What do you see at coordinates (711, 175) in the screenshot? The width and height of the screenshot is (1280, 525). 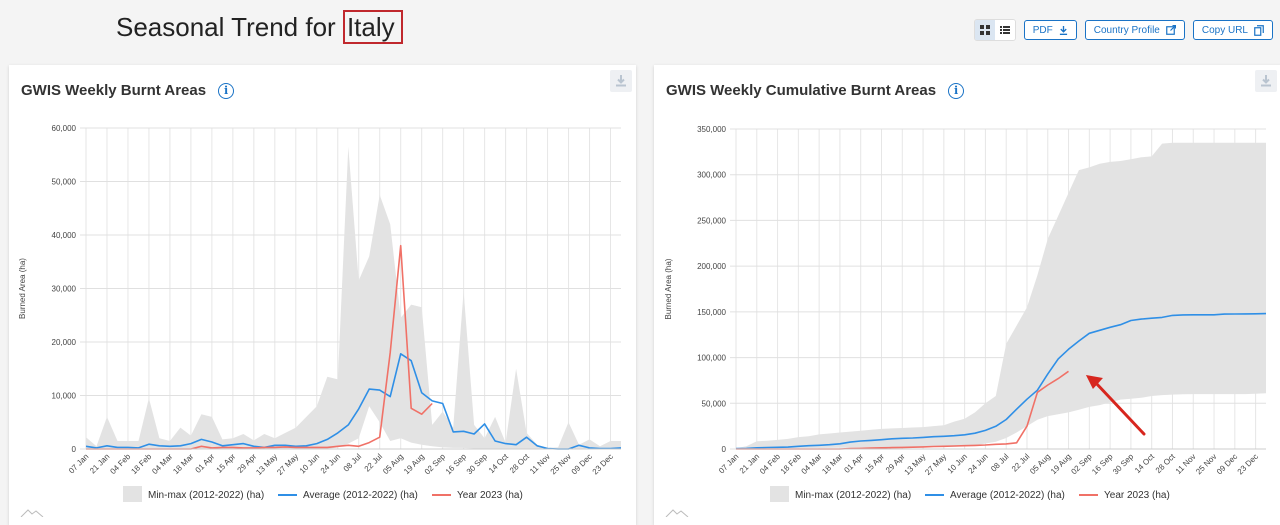 I see `y-tick-label: 300,000` at bounding box center [711, 175].